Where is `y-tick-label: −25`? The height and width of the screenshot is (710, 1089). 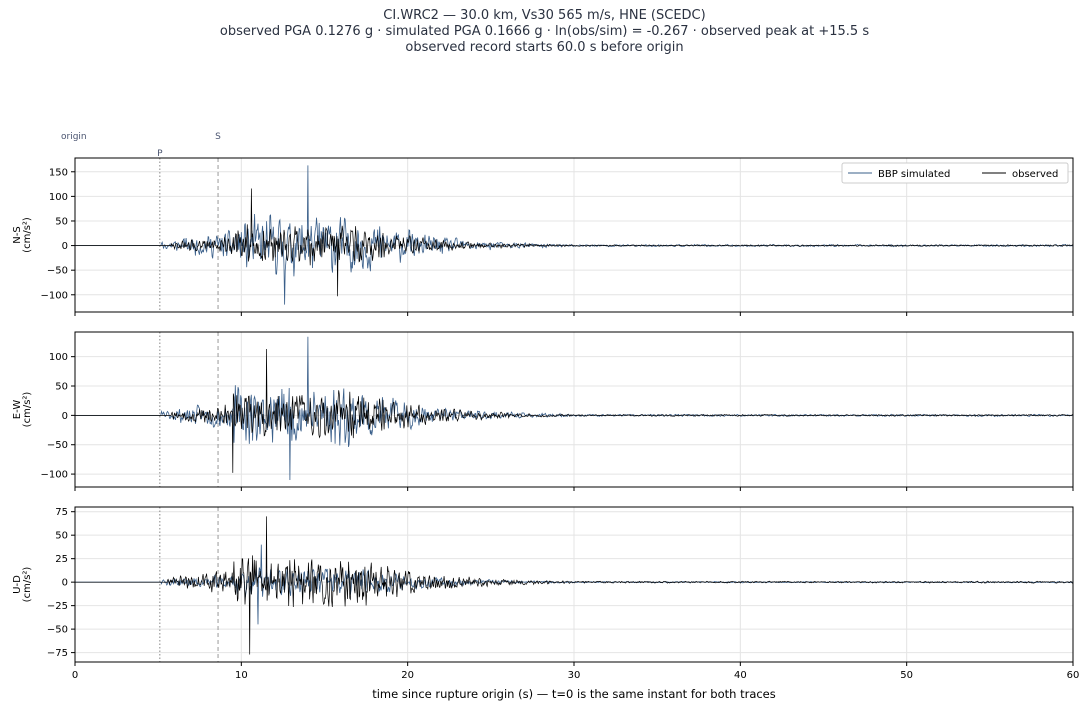 y-tick-label: −25 is located at coordinates (57, 606).